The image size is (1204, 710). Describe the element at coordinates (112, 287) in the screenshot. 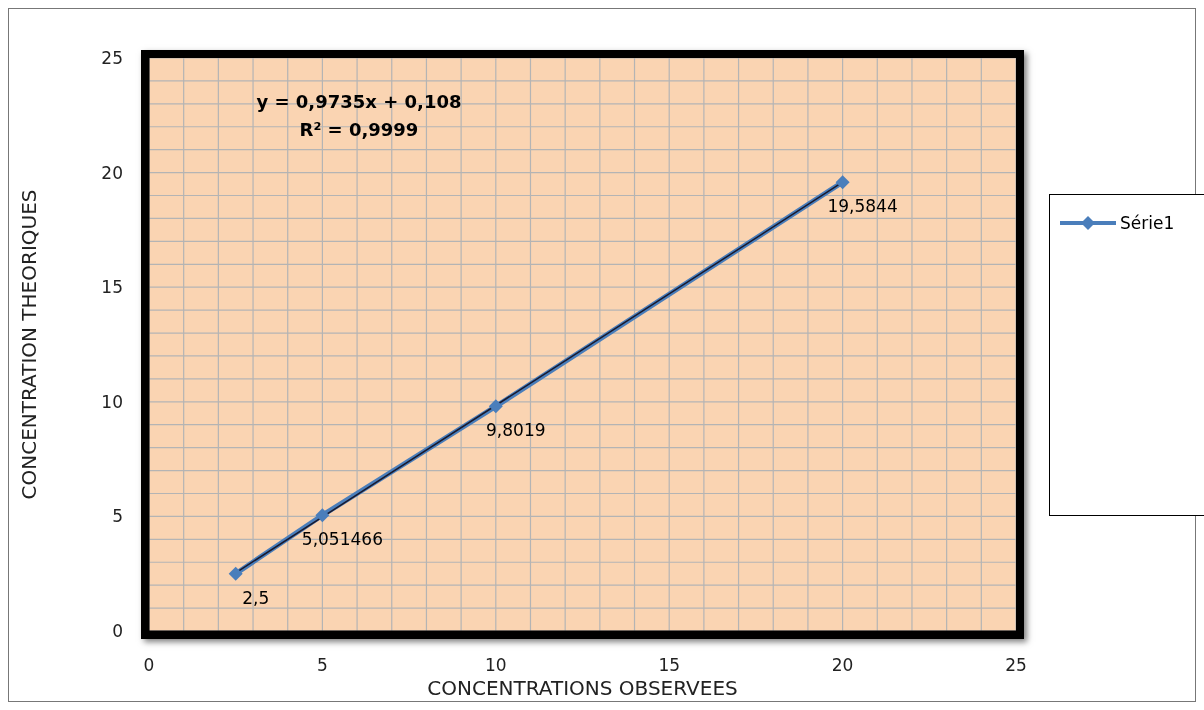

I see `y-tick-label: 15` at that location.